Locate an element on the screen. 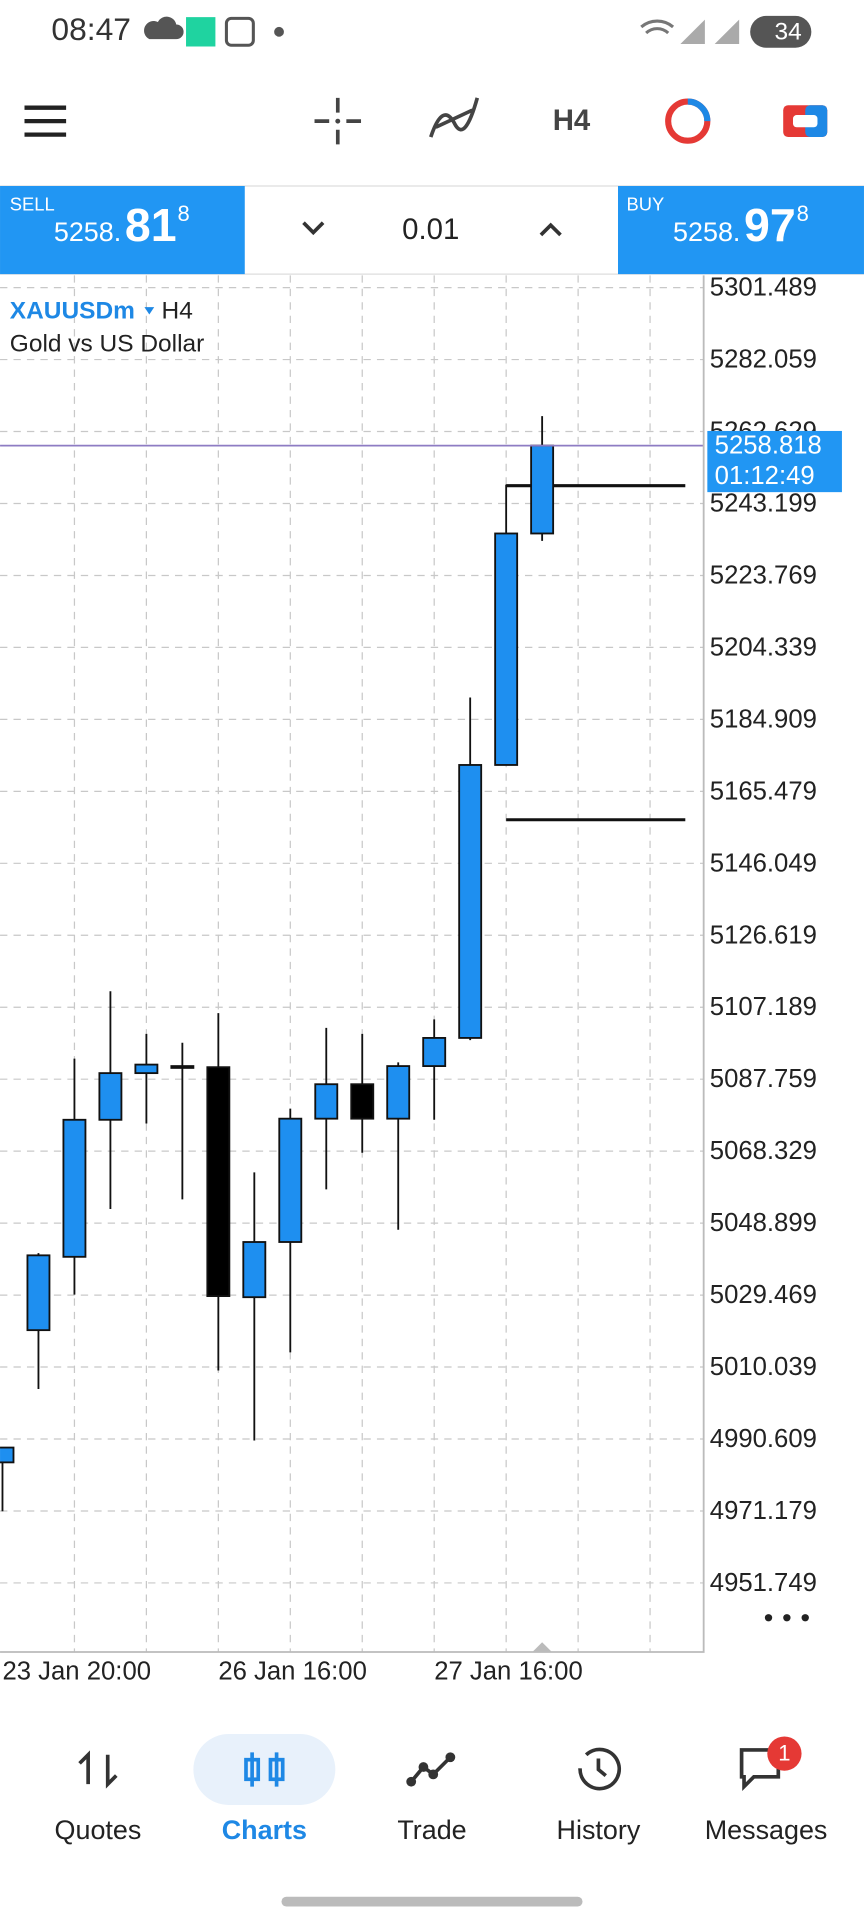 The height and width of the screenshot is (1920, 864). battery is located at coordinates (781, 31).